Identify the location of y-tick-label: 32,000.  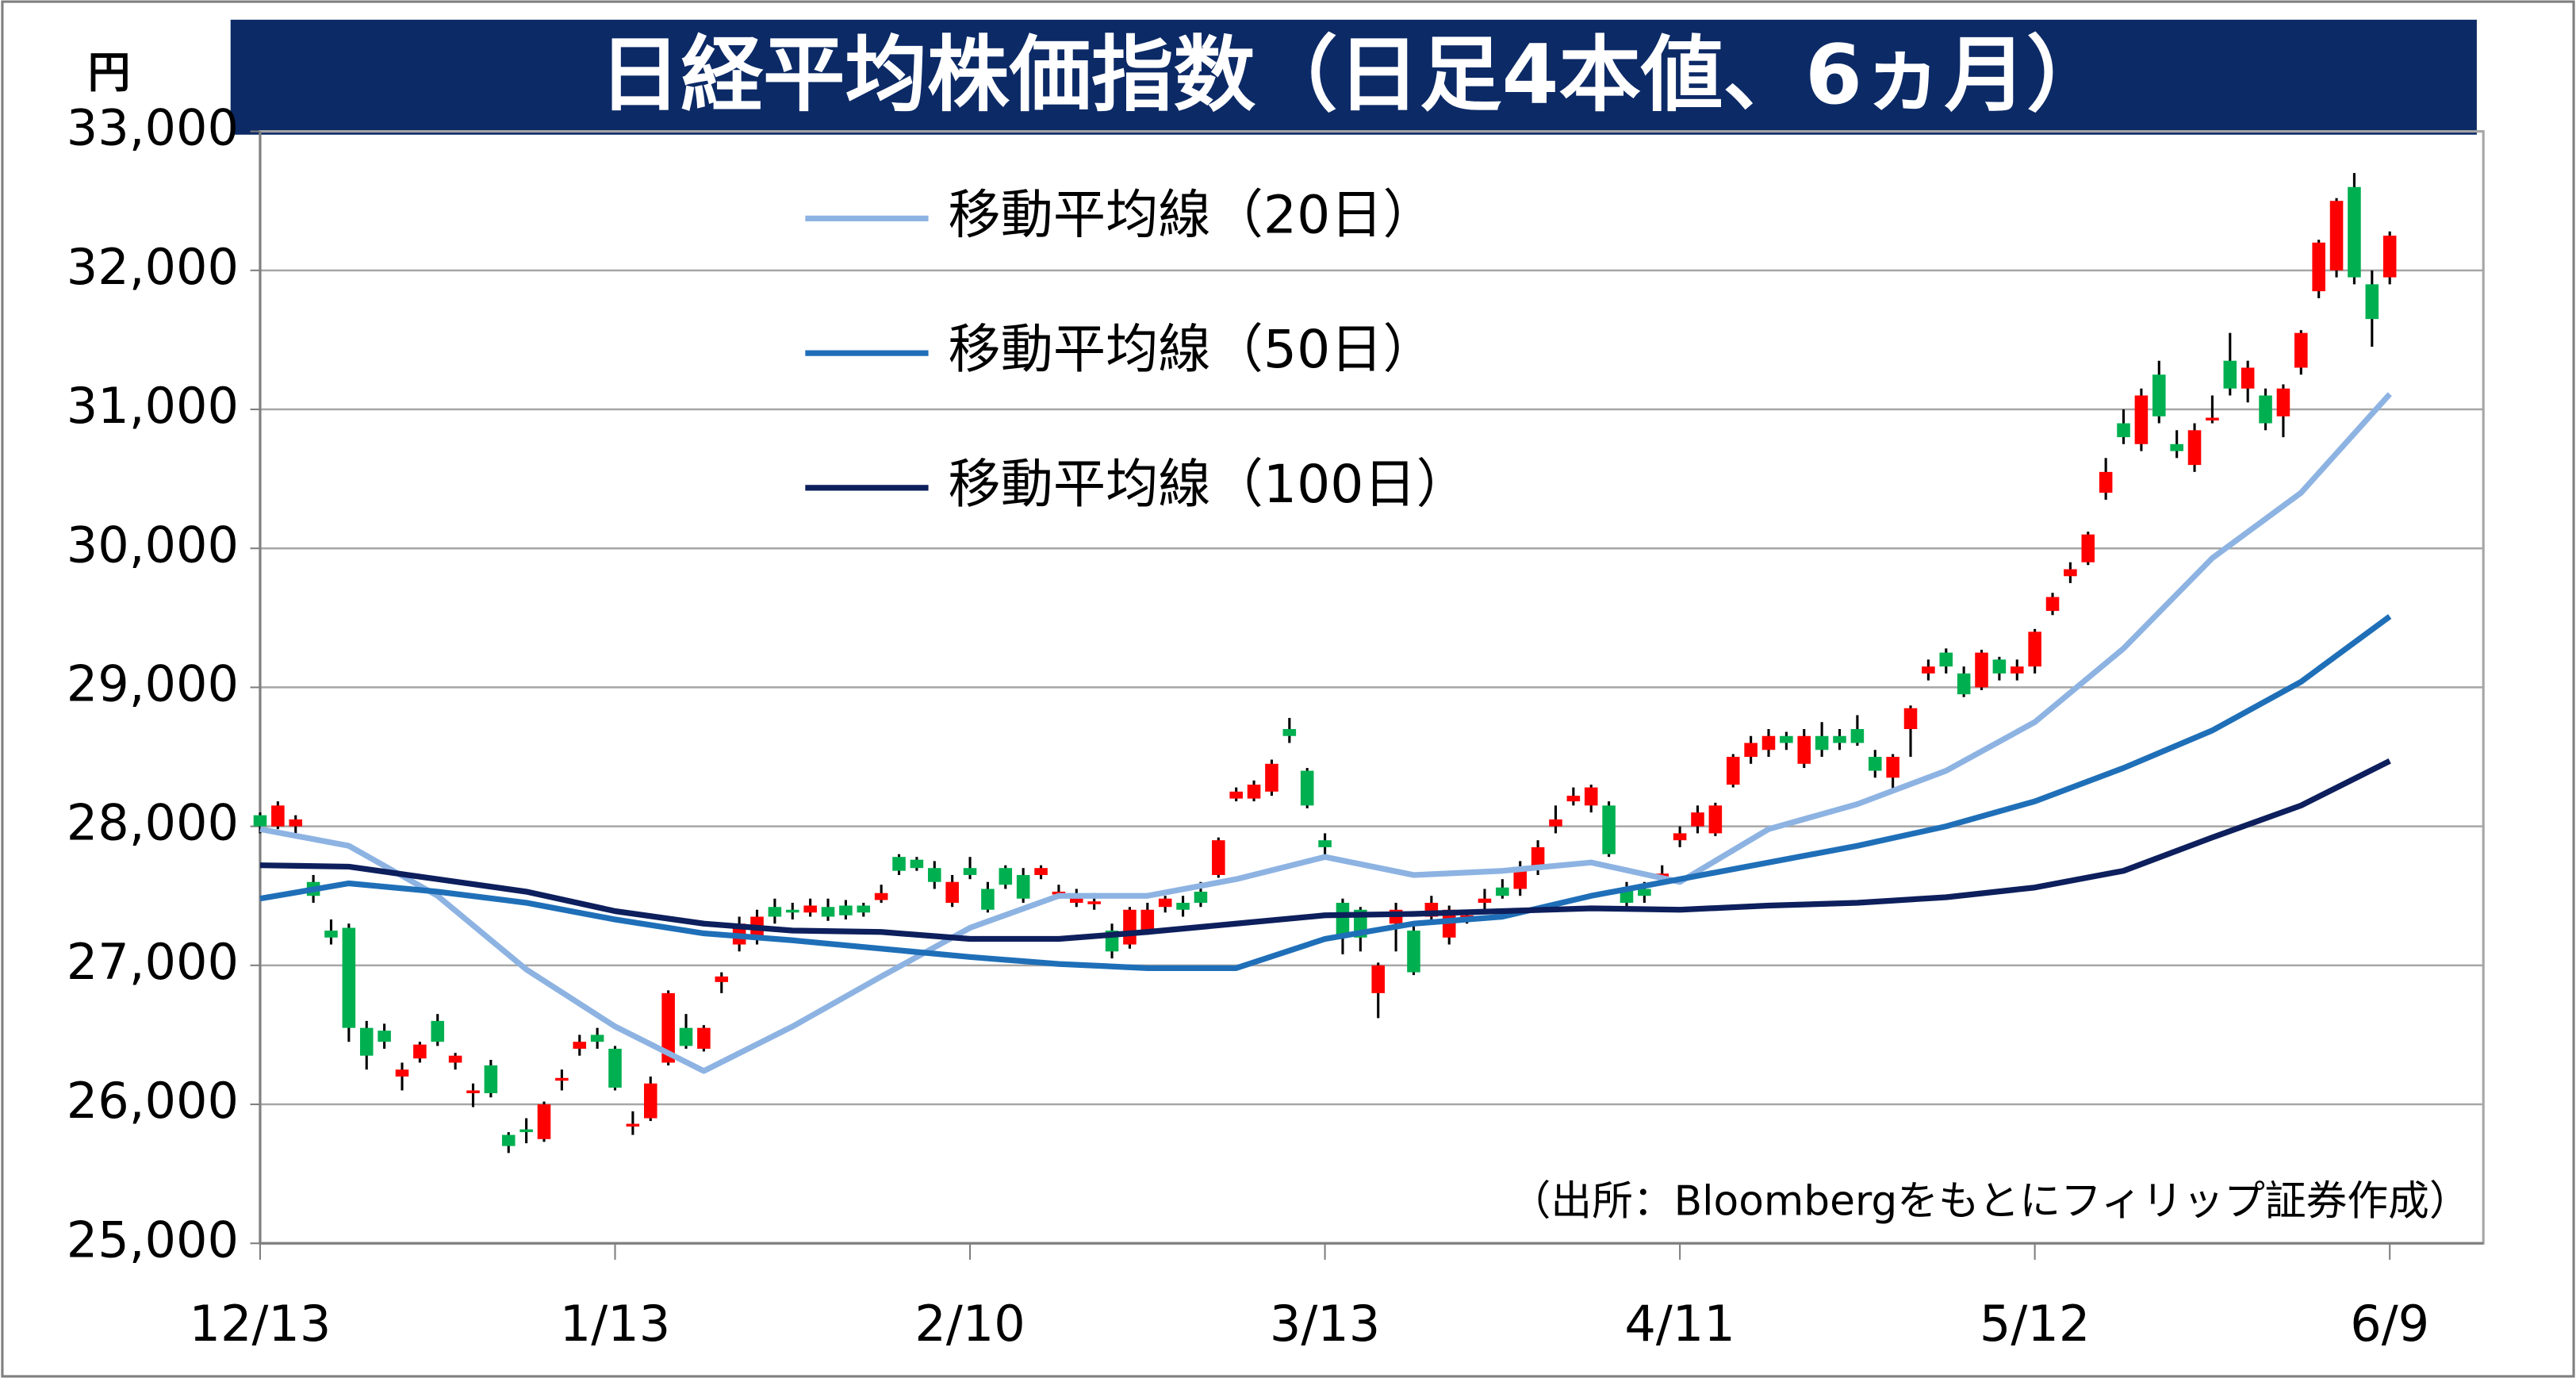
(153, 267).